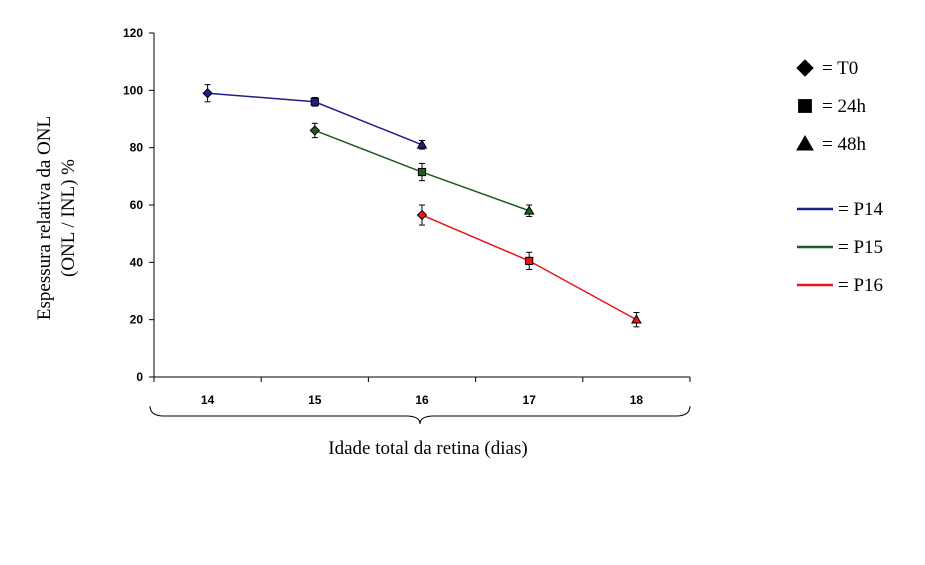 This screenshot has width=925, height=565. What do you see at coordinates (137, 148) in the screenshot?
I see `y-tick-label: 80` at bounding box center [137, 148].